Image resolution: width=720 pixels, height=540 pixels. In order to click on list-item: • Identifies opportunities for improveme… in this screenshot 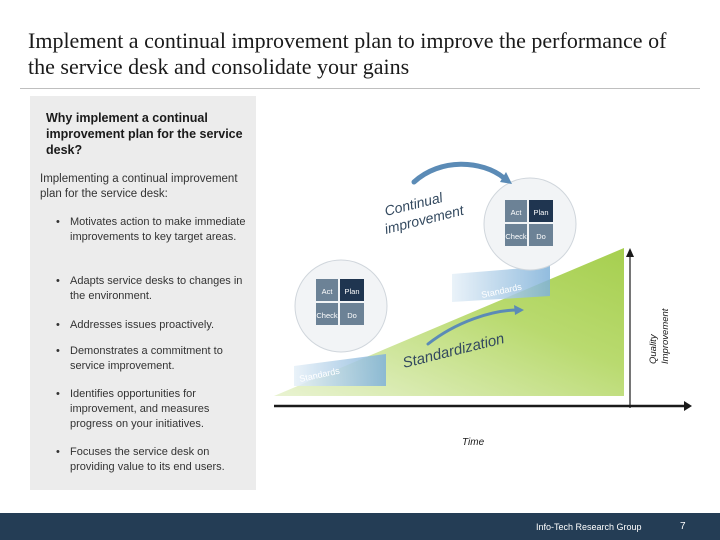, I will do `click(154, 409)`.